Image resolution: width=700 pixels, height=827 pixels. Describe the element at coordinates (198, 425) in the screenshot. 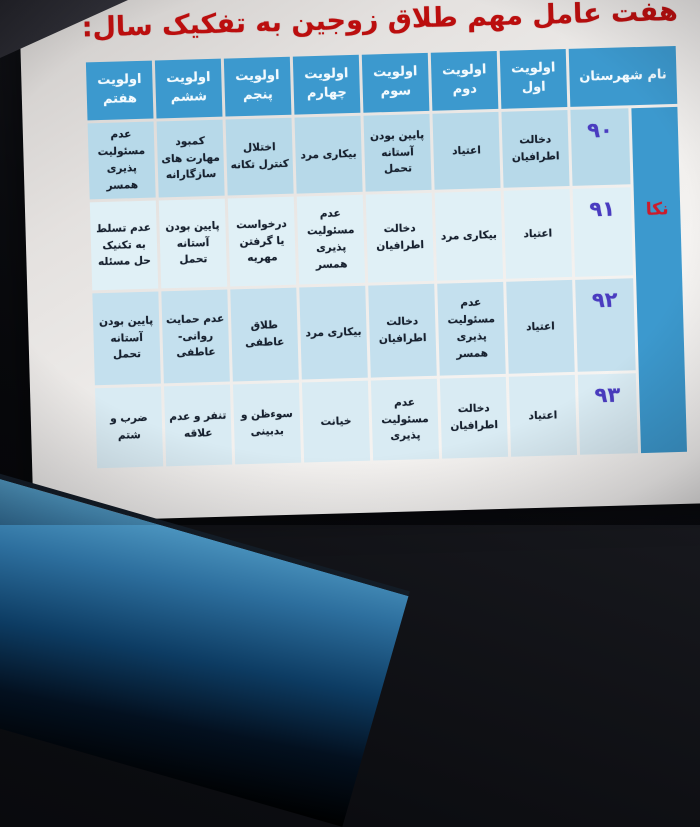

I see `priority-cell: تنفر و عدم علاقه` at that location.